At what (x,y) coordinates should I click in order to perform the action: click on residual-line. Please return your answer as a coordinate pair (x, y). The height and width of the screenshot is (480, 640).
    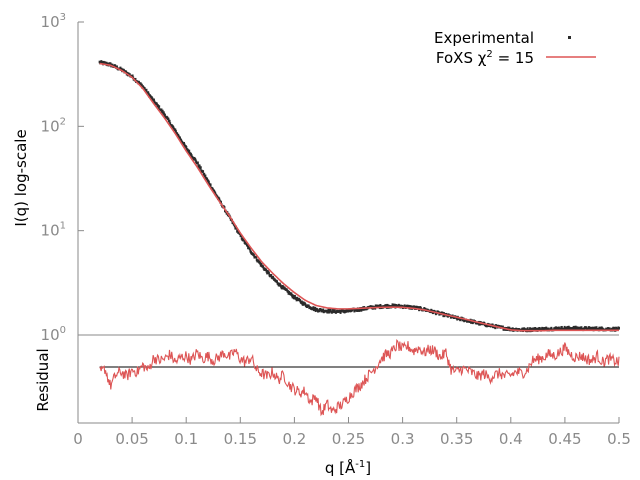
    Looking at the image, I should click on (359, 378).